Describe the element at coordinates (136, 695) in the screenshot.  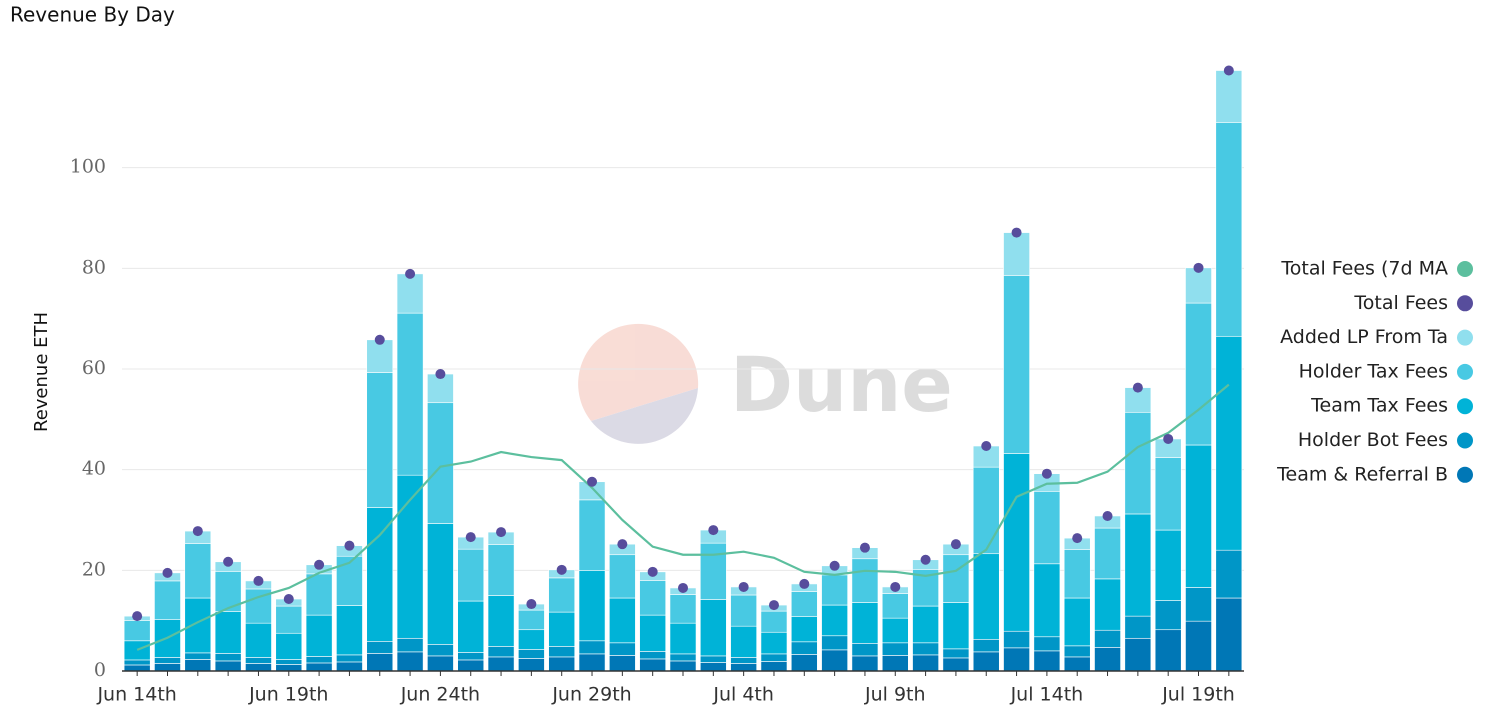
I see `x-tick-label: Jun 14th` at that location.